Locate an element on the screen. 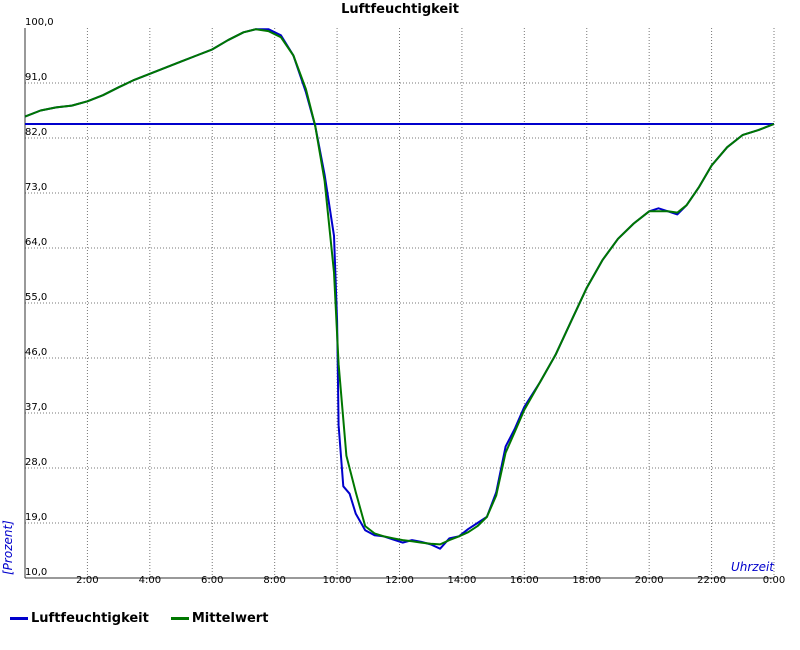 The height and width of the screenshot is (650, 800). legend-item-luftfeuchtigkeit: Luftfeuchtigkeit is located at coordinates (79, 618).